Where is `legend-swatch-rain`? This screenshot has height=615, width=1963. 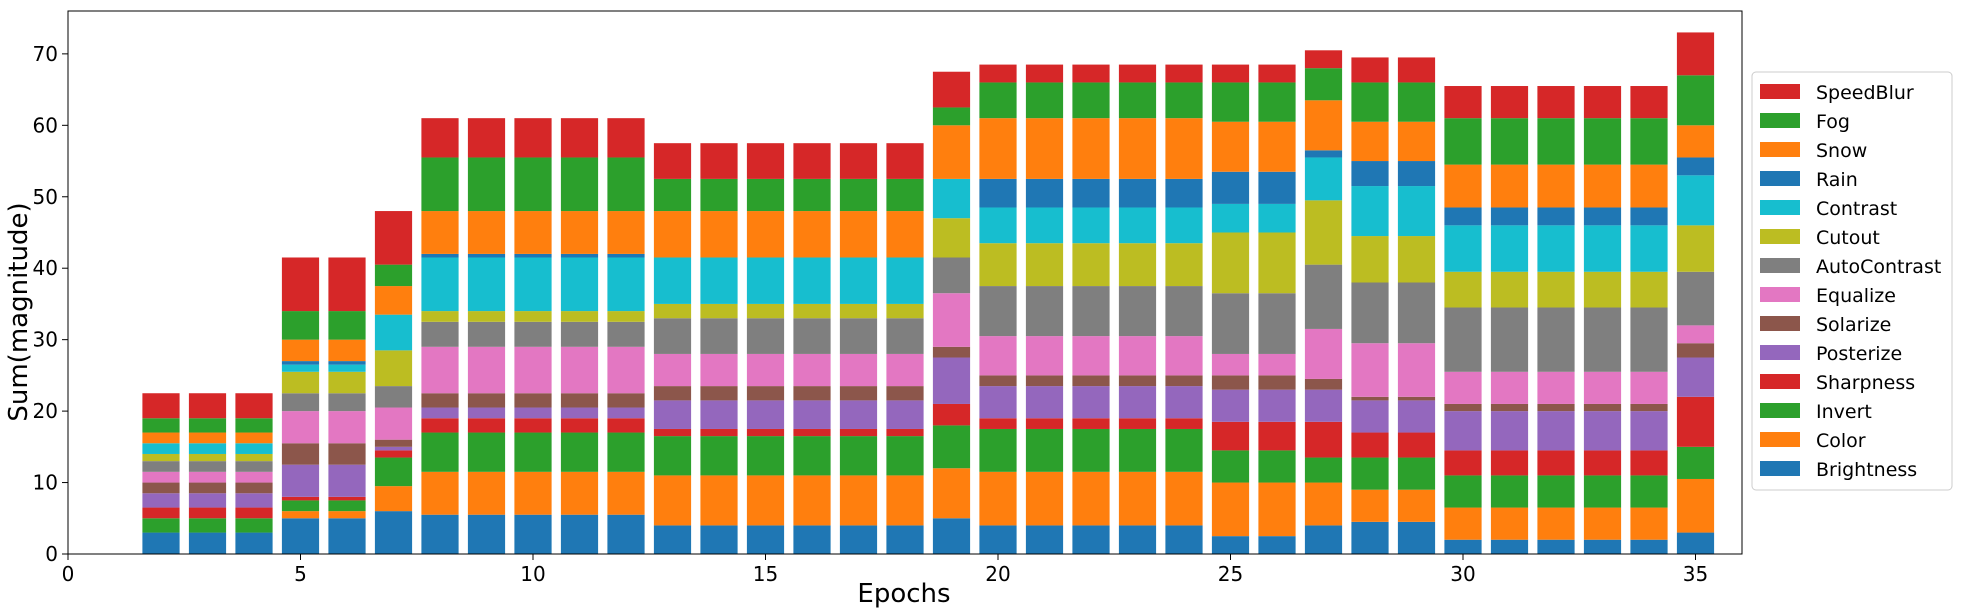 legend-swatch-rain is located at coordinates (1780, 178).